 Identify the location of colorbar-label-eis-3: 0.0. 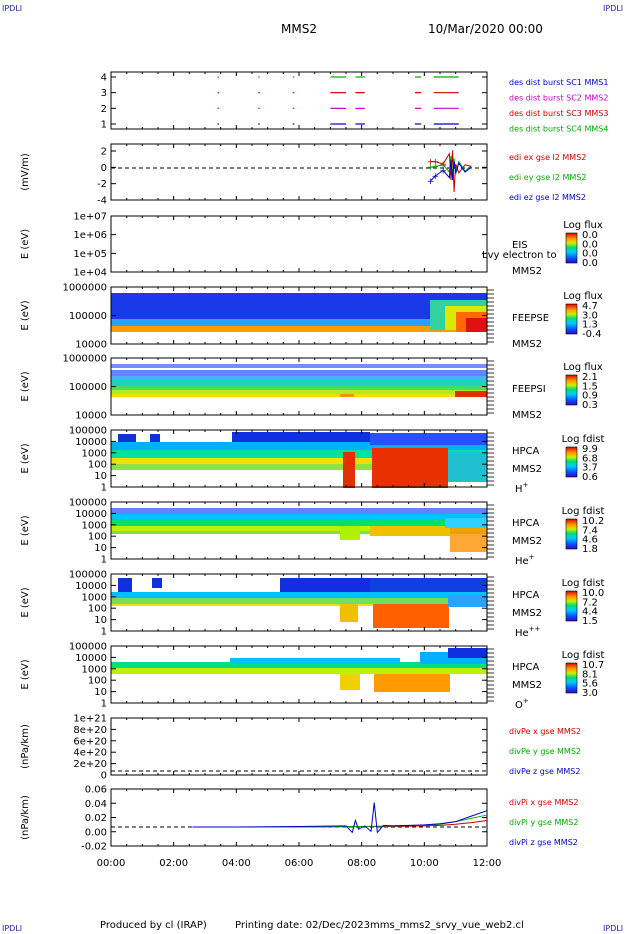
(590, 263).